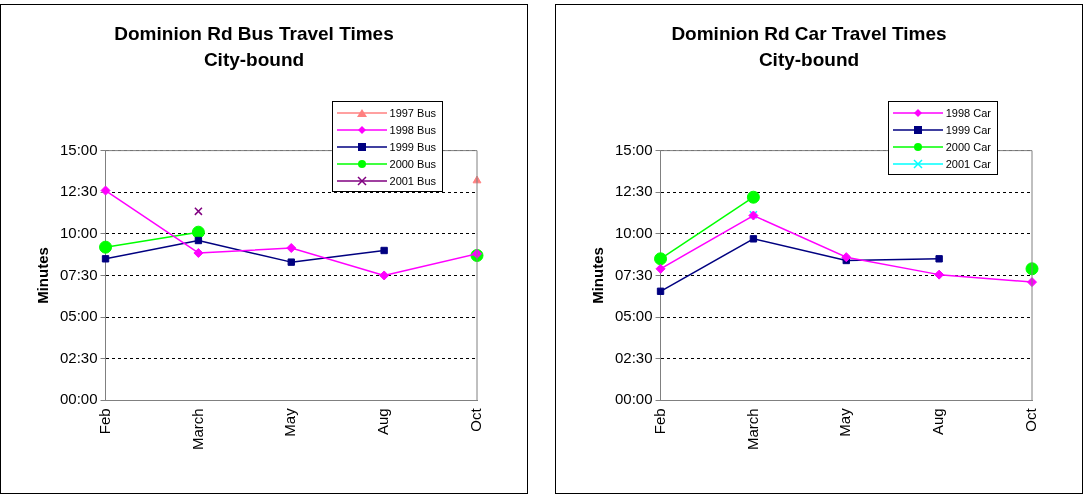 This screenshot has width=1085, height=494. Describe the element at coordinates (412, 180) in the screenshot. I see `legend-label: 2001 Bus` at that location.